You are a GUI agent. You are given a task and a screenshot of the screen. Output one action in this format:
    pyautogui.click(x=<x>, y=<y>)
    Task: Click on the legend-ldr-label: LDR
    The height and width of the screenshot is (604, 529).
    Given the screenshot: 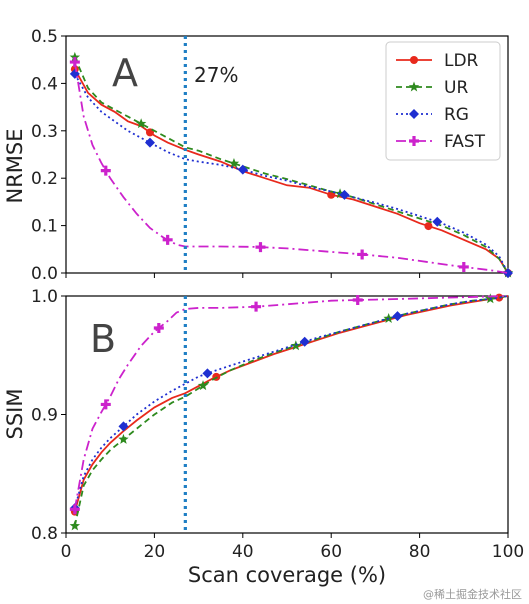 What is the action you would take?
    pyautogui.click(x=461, y=61)
    